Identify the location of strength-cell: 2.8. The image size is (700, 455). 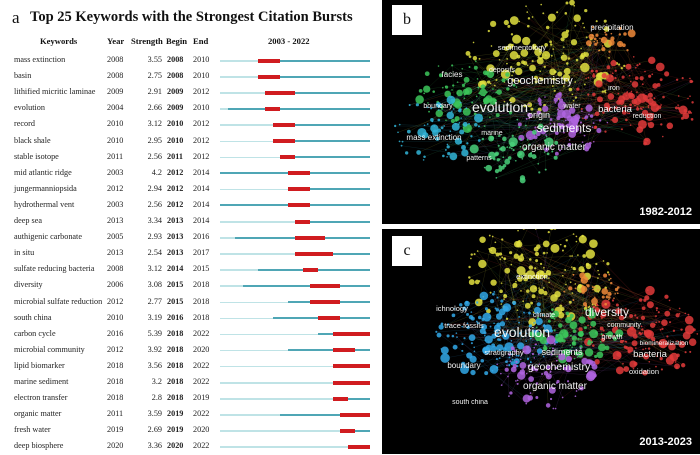
(149, 397).